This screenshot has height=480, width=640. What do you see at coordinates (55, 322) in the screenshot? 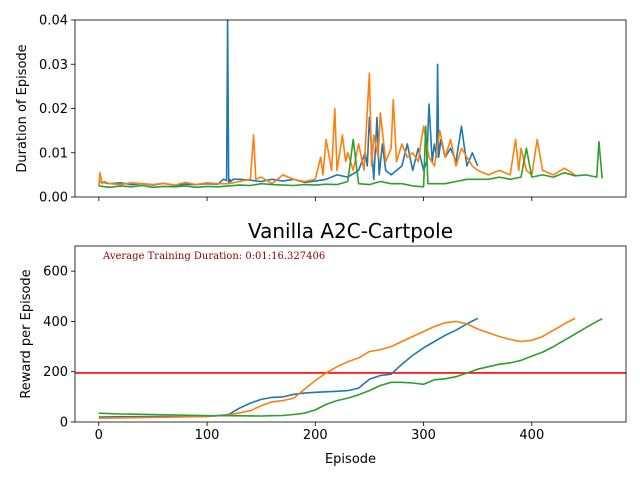
I see `y-tick-label: 400` at bounding box center [55, 322].